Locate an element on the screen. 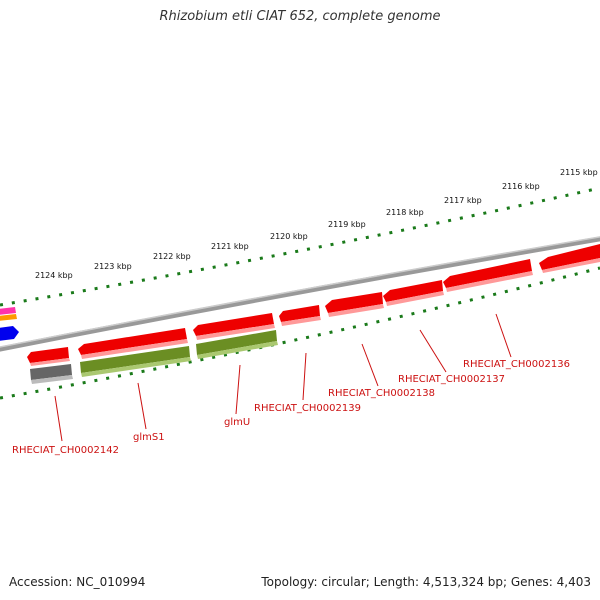  forward-feature-orange is located at coordinates (8, 317).